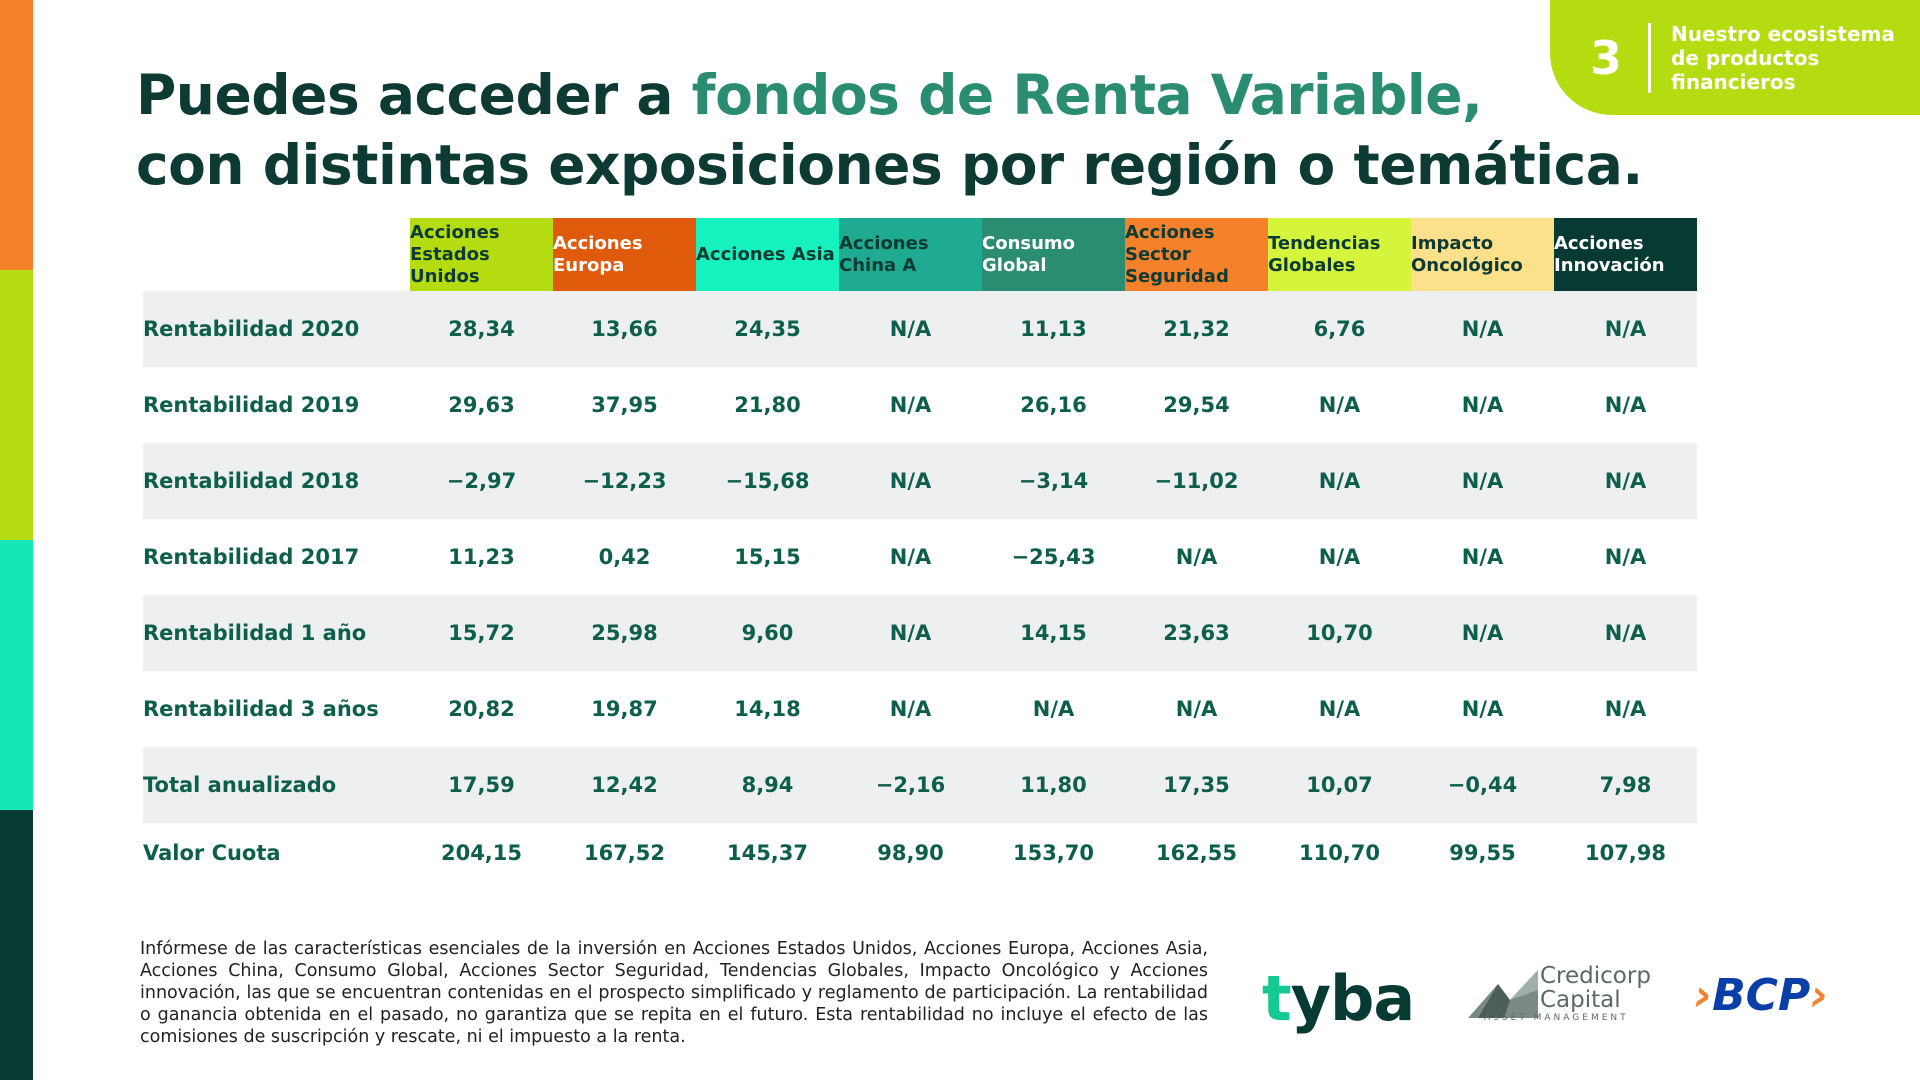 This screenshot has height=1080, width=1920. Describe the element at coordinates (1625, 254) in the screenshot. I see `column-header-8: Acciones Innovación` at that location.